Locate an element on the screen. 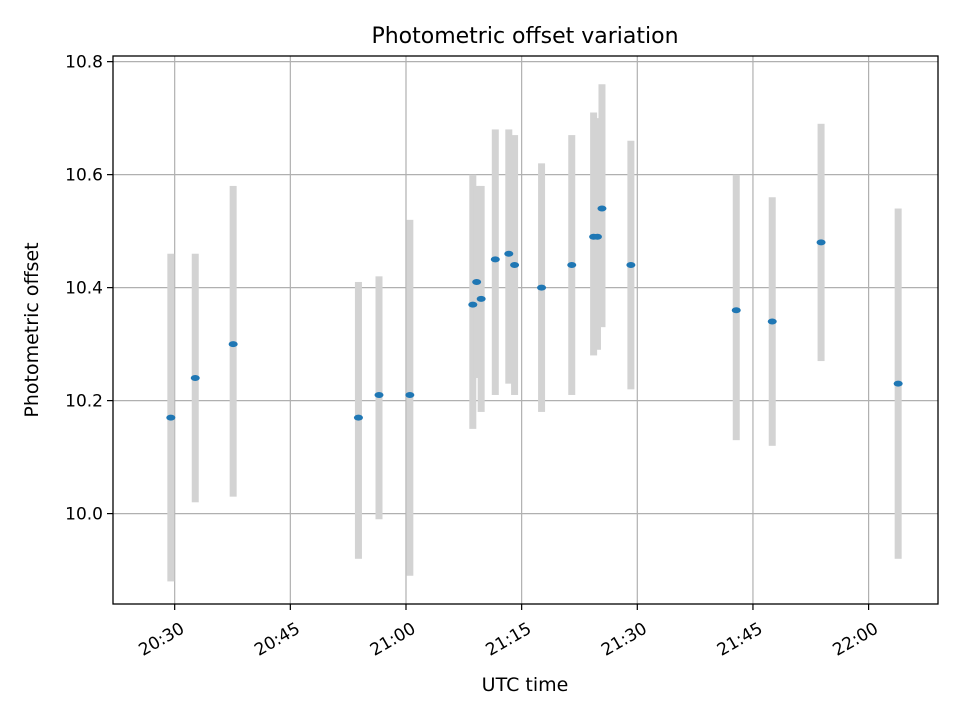 Image resolution: width=960 pixels, height=720 pixels. chart-title: Photometric offset variation is located at coordinates (524, 36).